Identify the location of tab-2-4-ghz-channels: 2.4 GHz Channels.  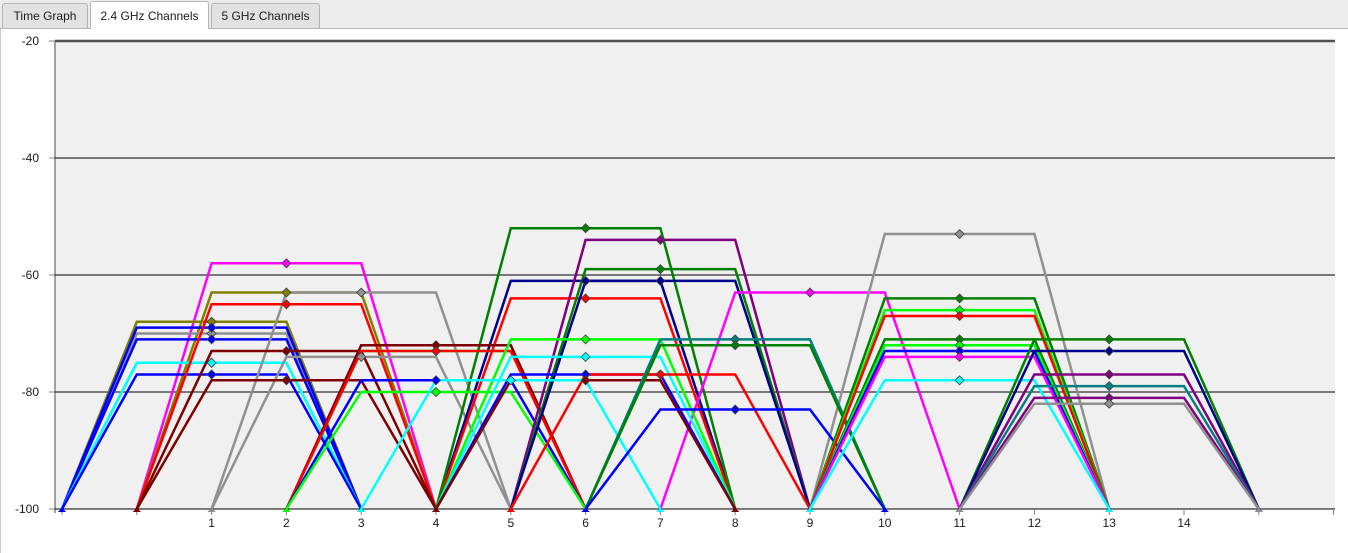
(149, 15).